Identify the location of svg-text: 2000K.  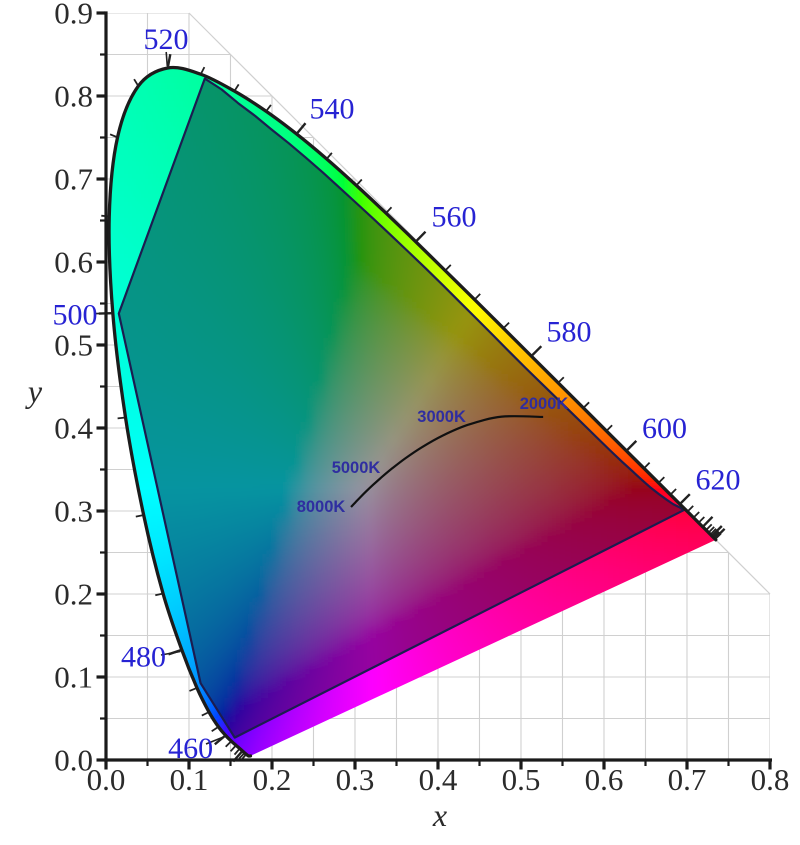
(544, 404).